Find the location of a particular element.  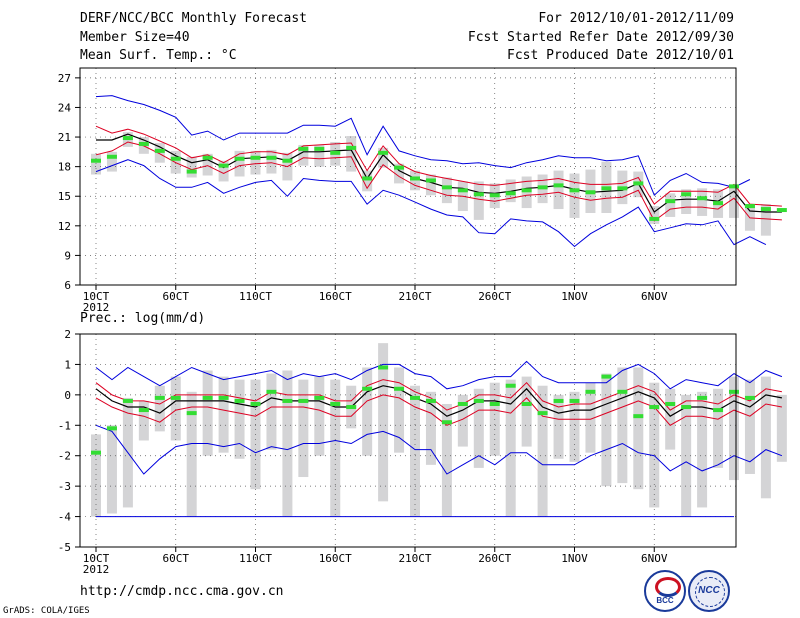

prec-lower-line is located at coordinates (438, 410).